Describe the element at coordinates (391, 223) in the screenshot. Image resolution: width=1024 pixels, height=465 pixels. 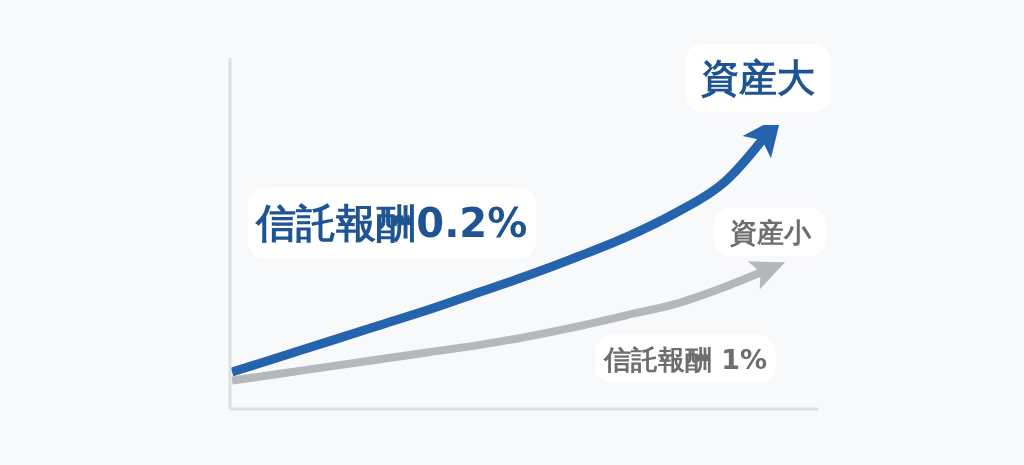
I see `series-label: 信託報酬0.2%` at that location.